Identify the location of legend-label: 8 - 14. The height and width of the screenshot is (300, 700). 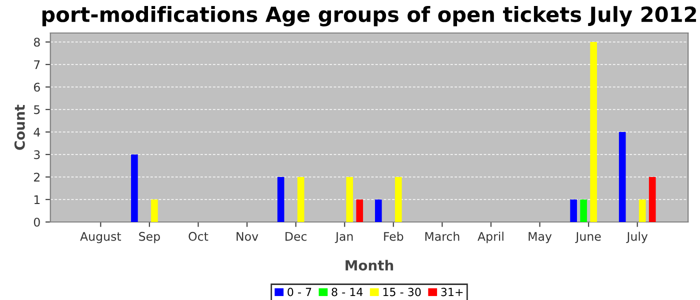
(347, 292).